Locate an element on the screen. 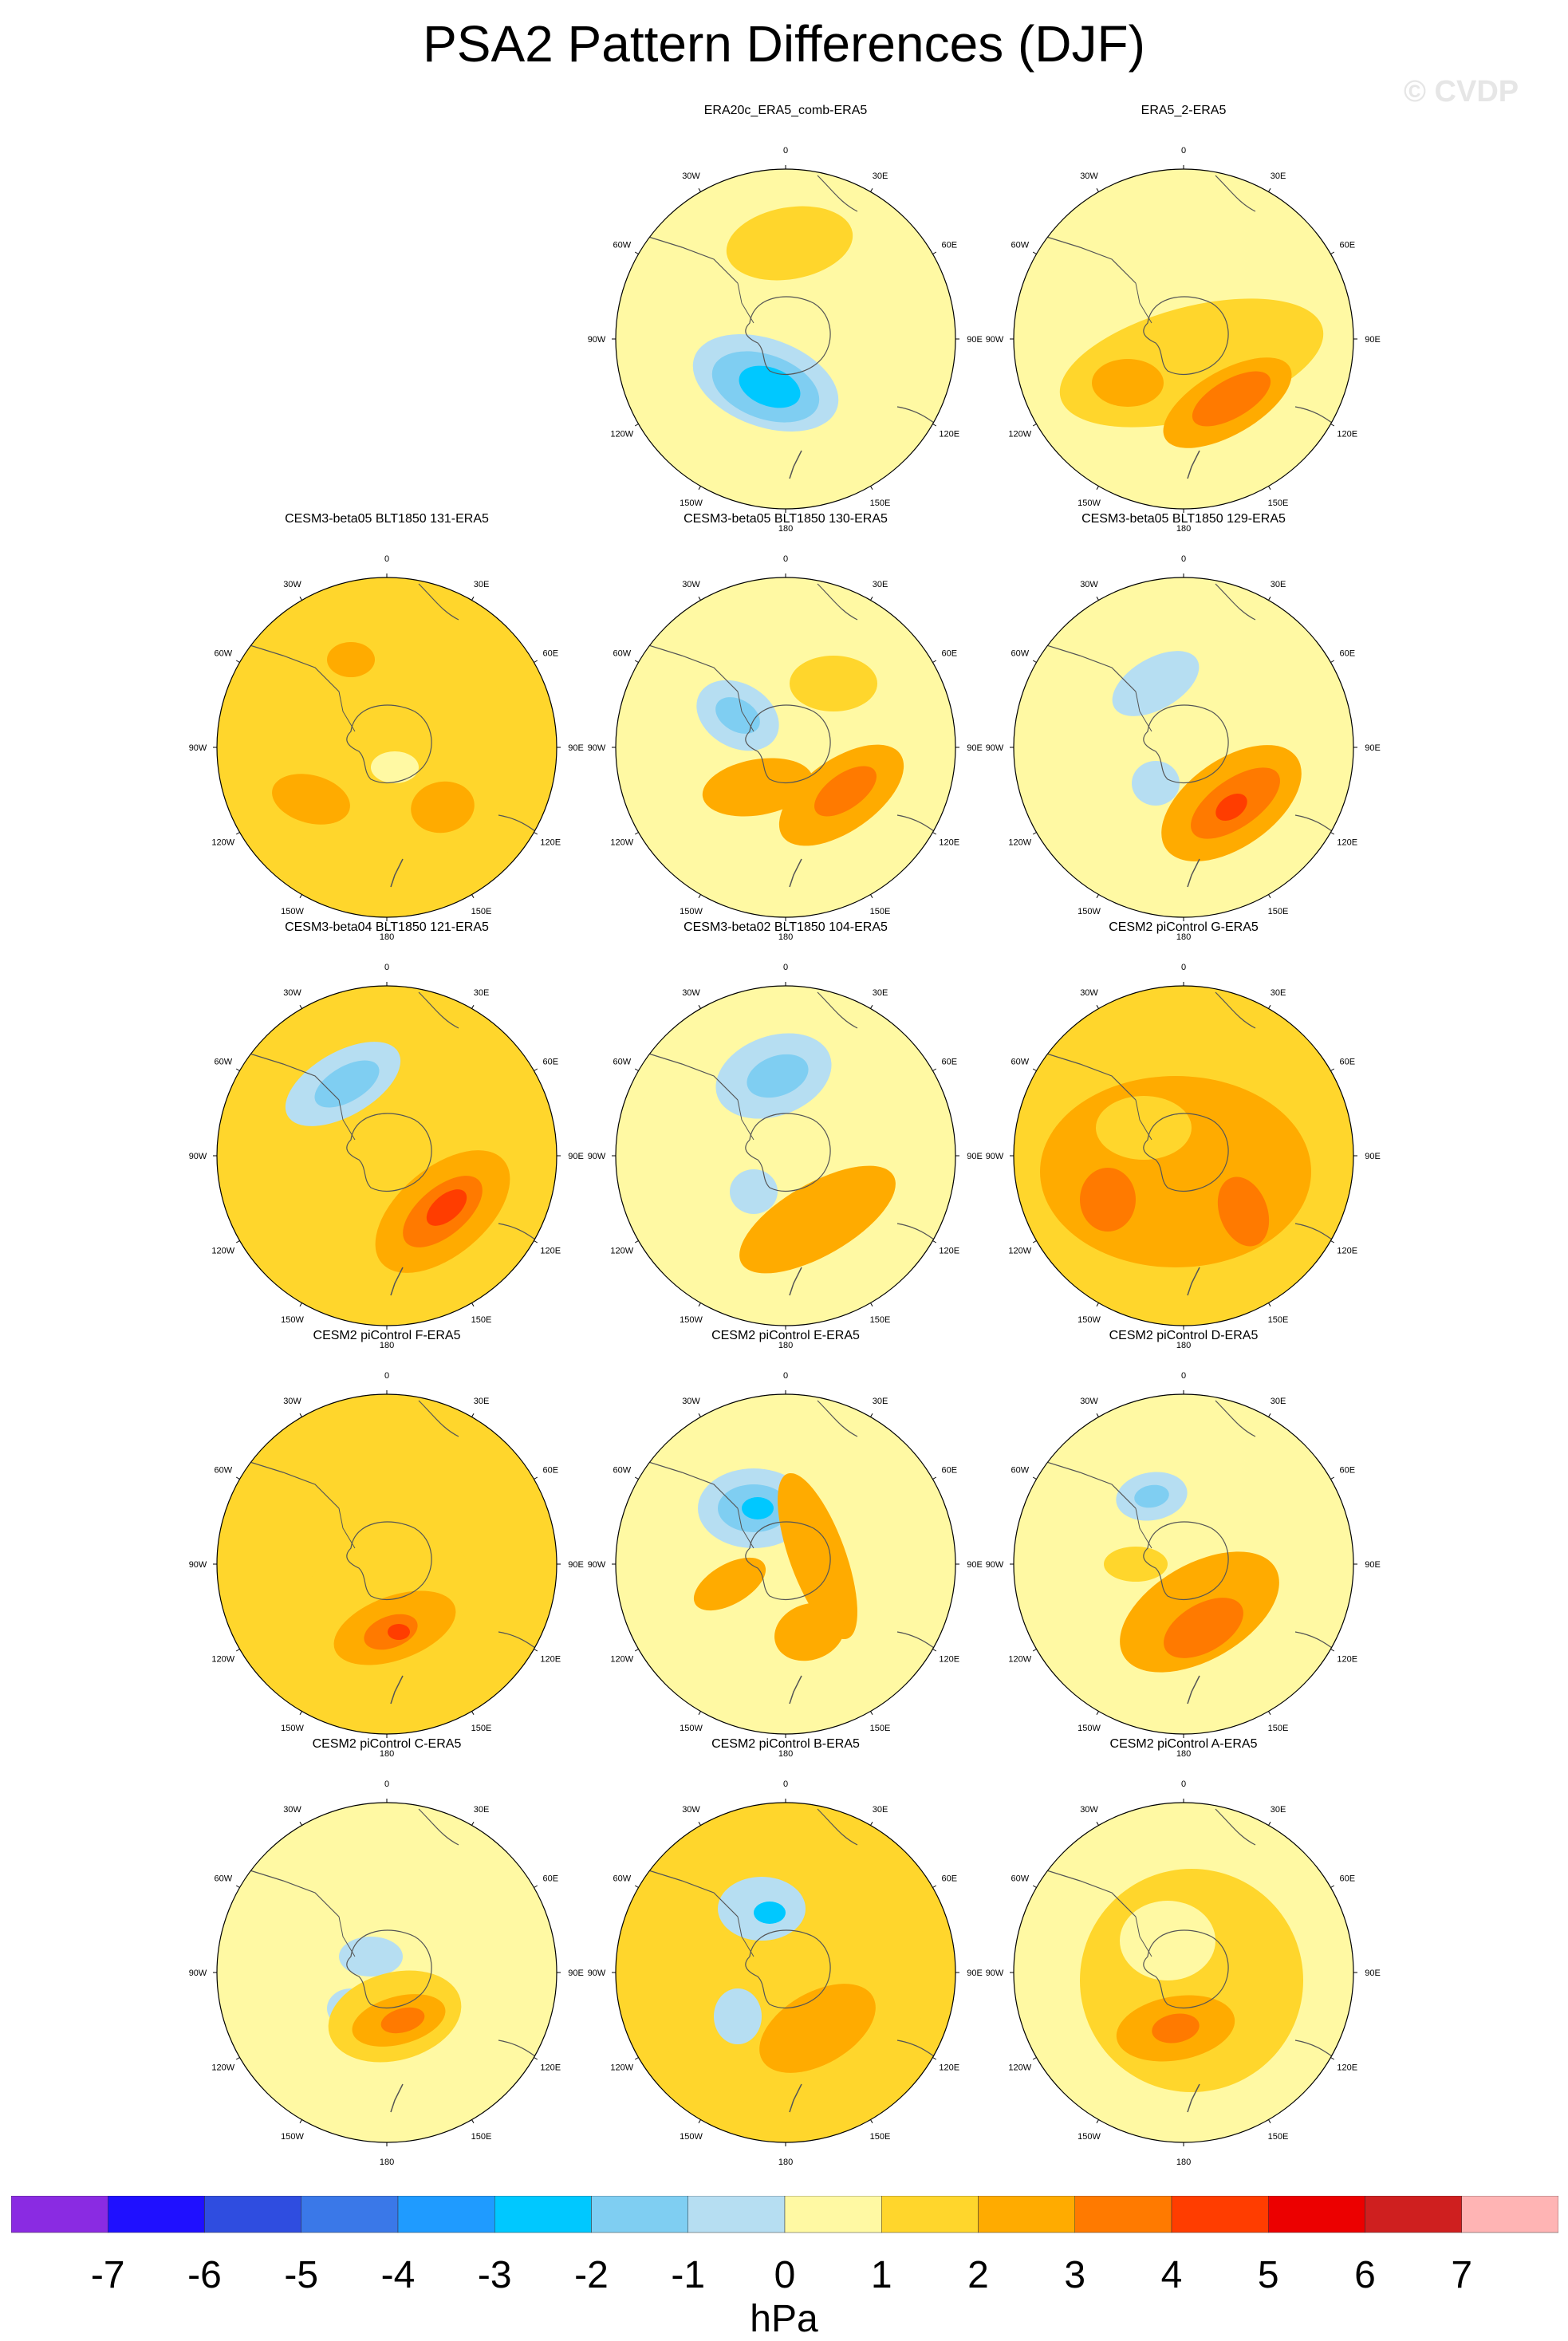 This screenshot has width=1568, height=2341. colorbar-tick-label: -6 is located at coordinates (204, 2275).